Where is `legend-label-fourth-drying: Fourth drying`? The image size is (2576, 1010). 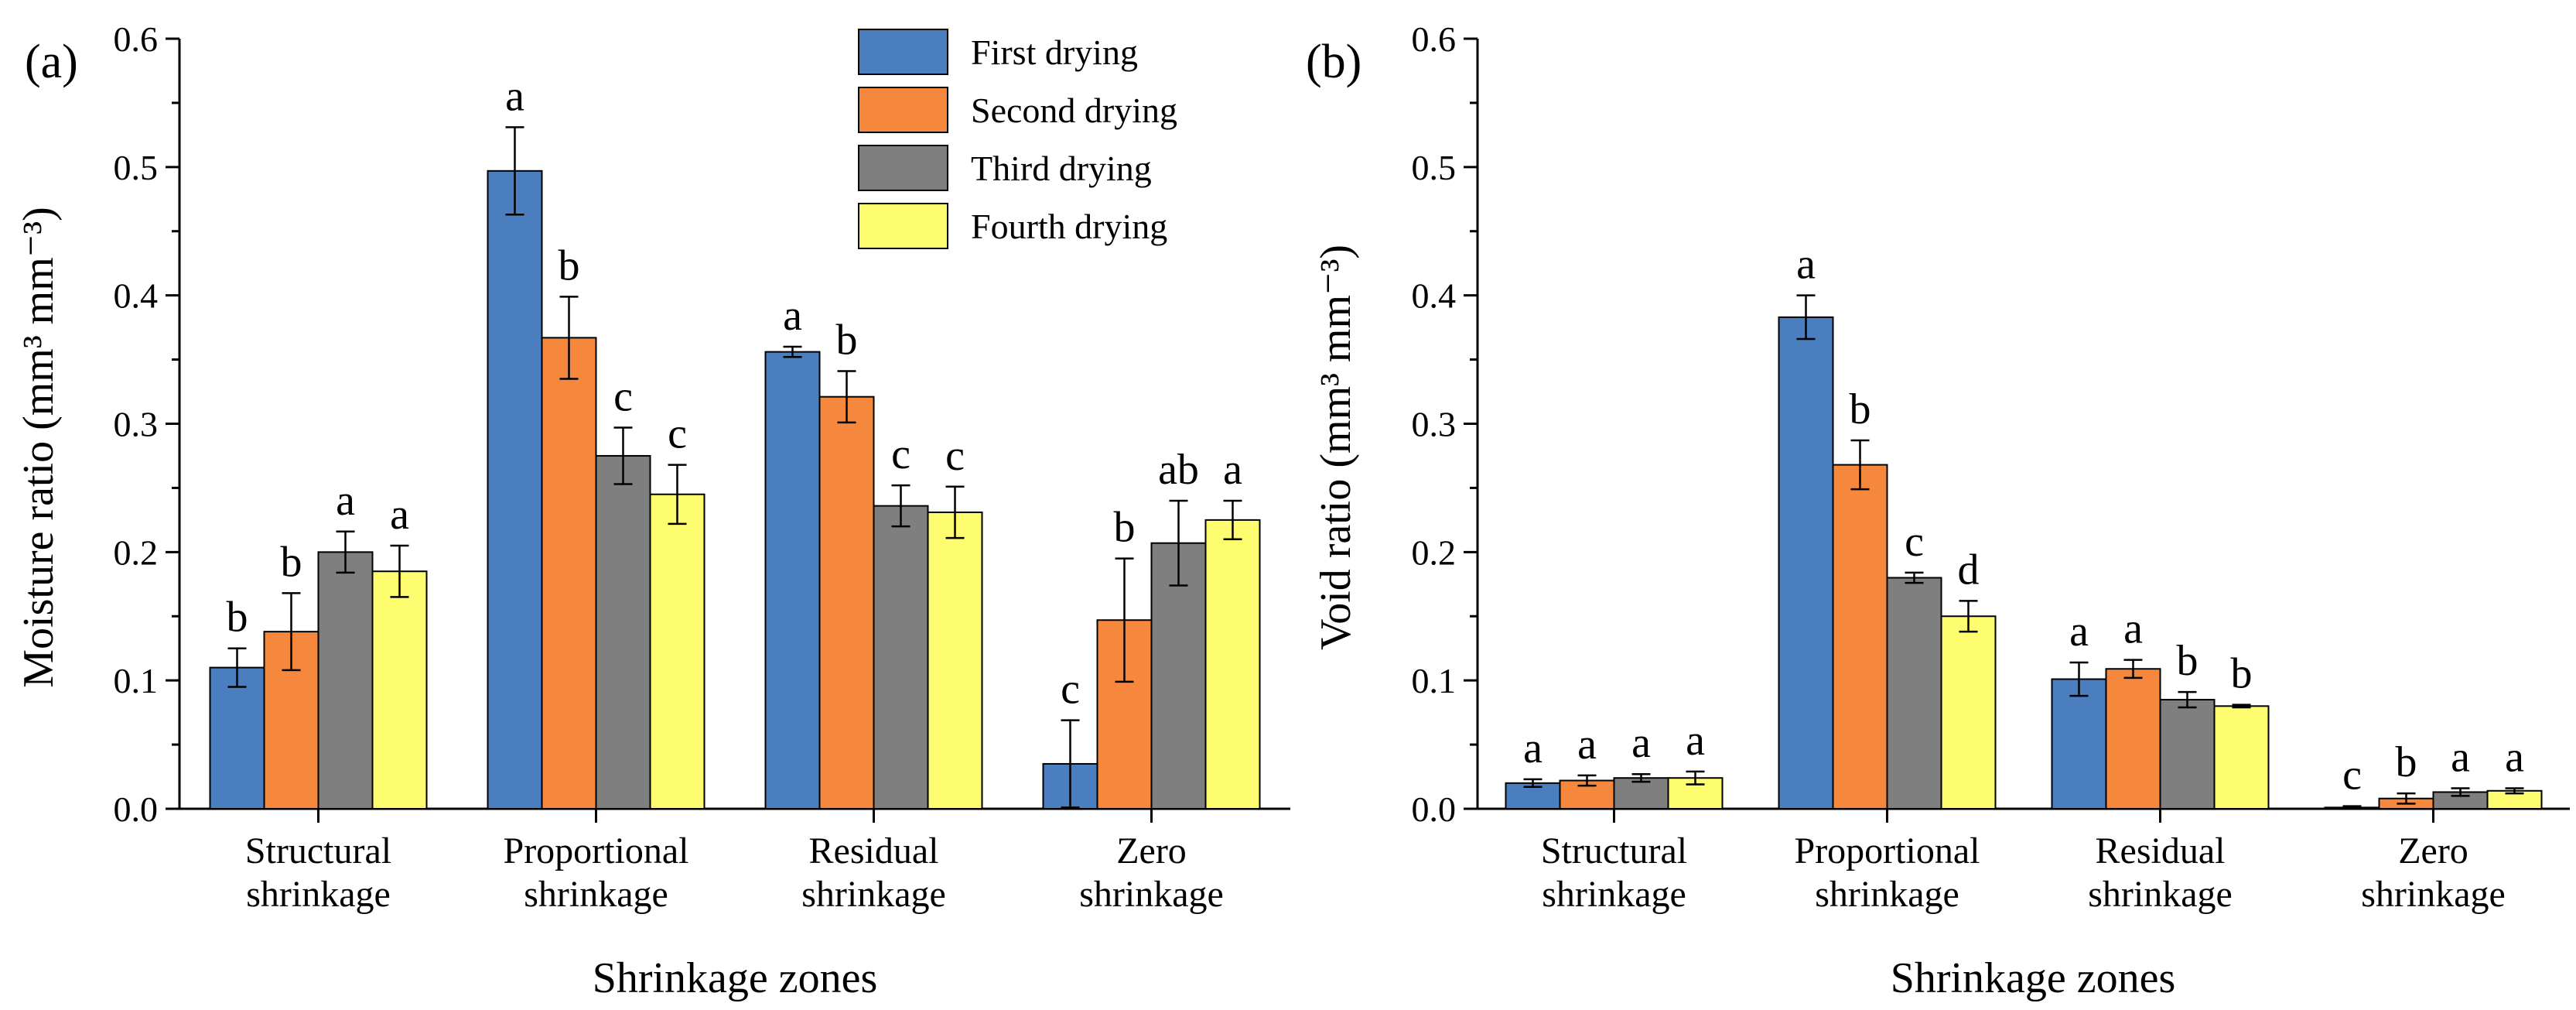
legend-label-fourth-drying: Fourth drying is located at coordinates (1069, 226).